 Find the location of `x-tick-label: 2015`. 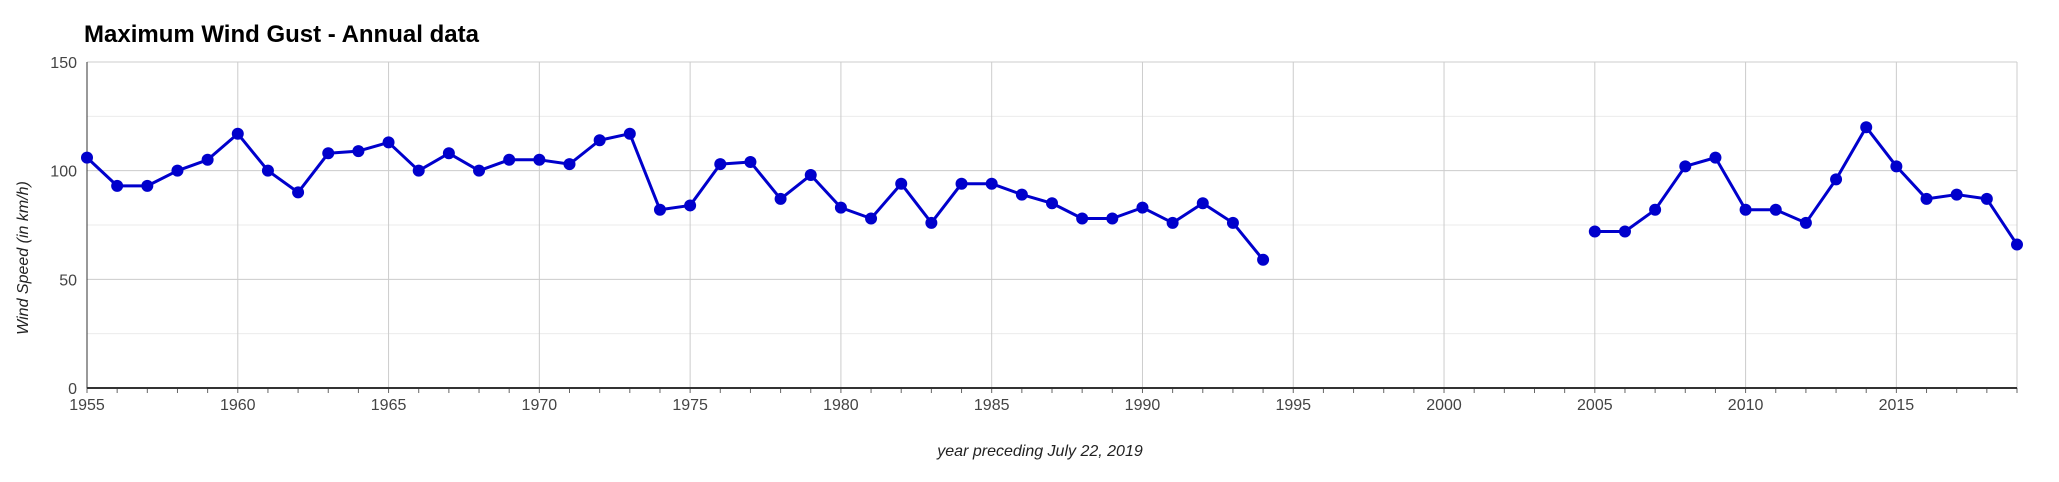

x-tick-label: 2015 is located at coordinates (1897, 405).